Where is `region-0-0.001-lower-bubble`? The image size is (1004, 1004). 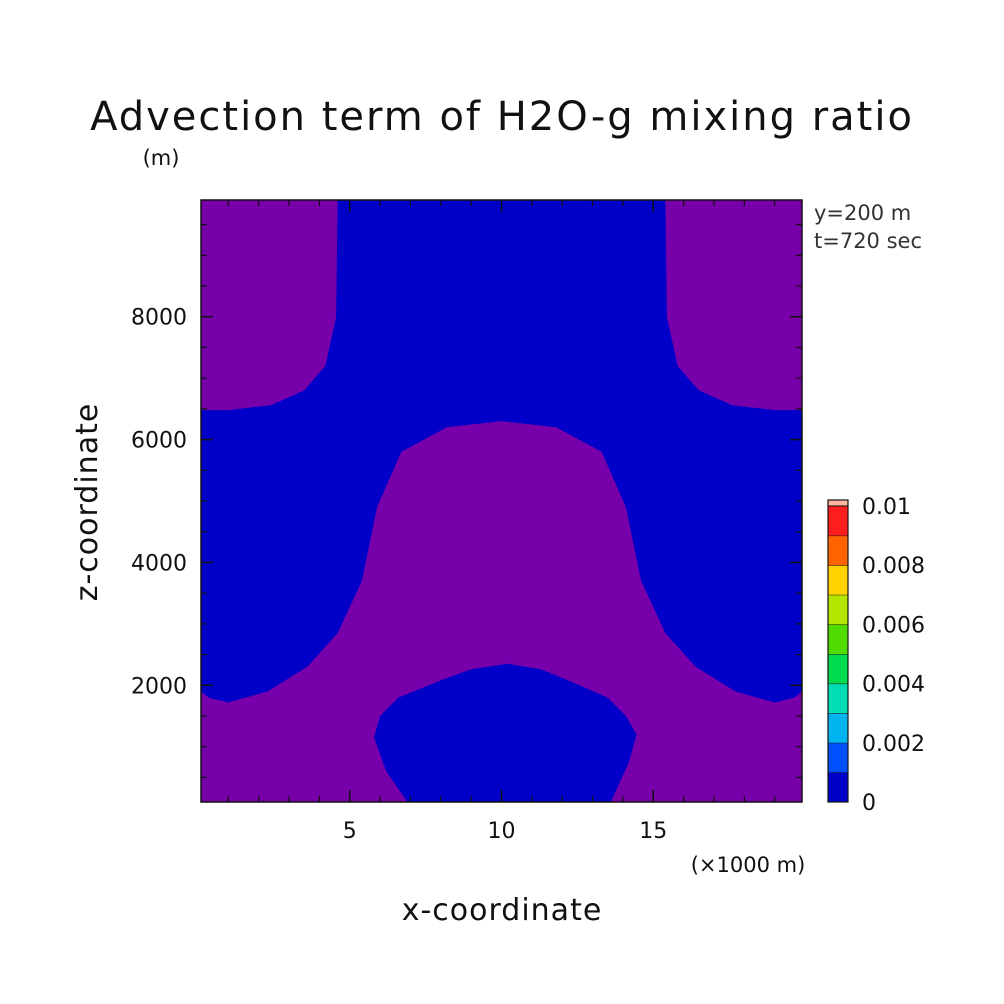 region-0-0.001-lower-bubble is located at coordinates (505, 732).